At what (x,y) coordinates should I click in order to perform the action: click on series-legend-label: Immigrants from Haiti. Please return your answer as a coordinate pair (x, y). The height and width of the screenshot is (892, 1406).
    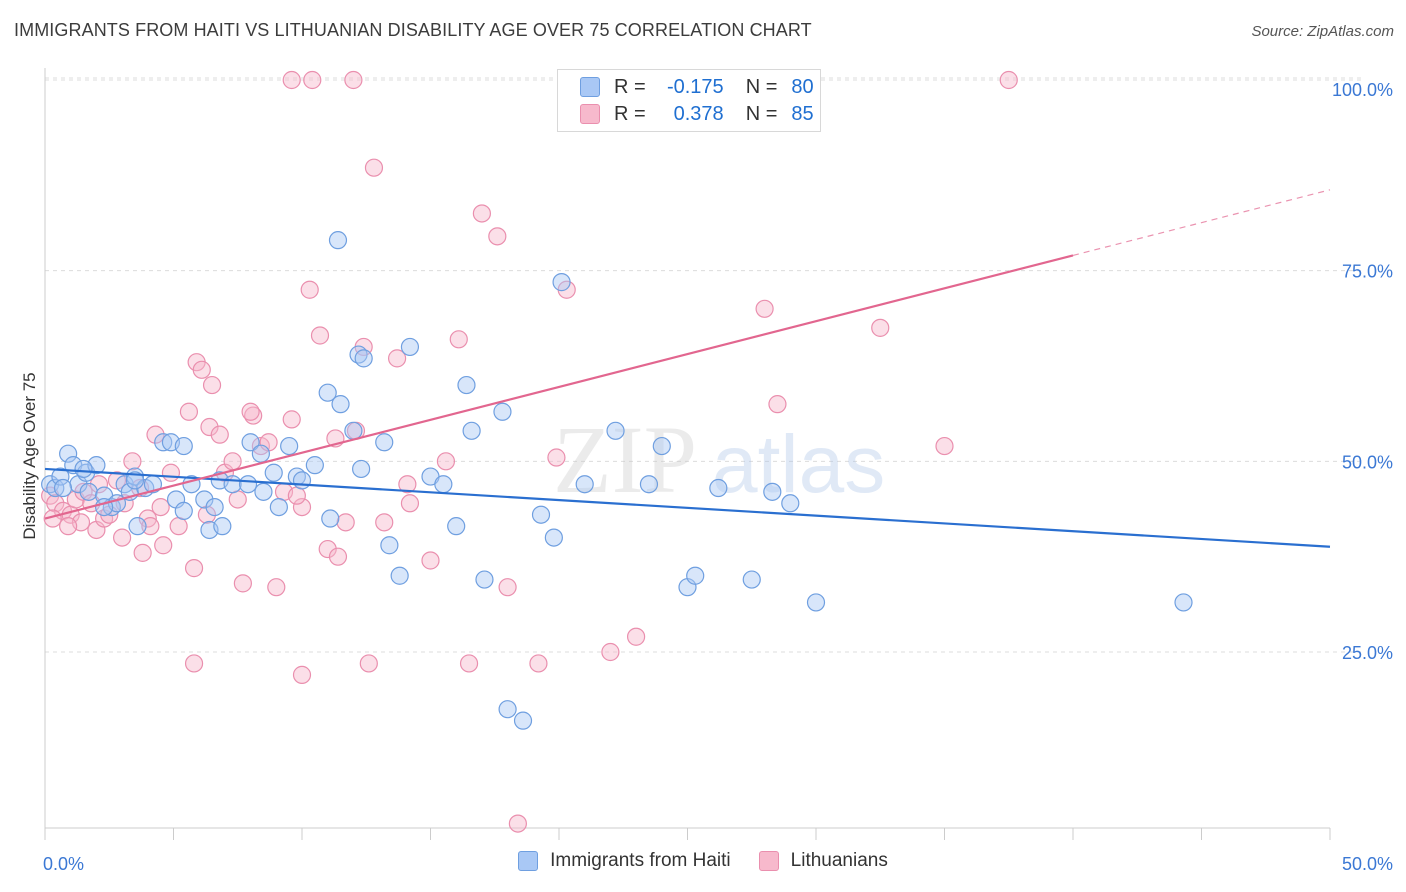
    Looking at the image, I should click on (640, 860).